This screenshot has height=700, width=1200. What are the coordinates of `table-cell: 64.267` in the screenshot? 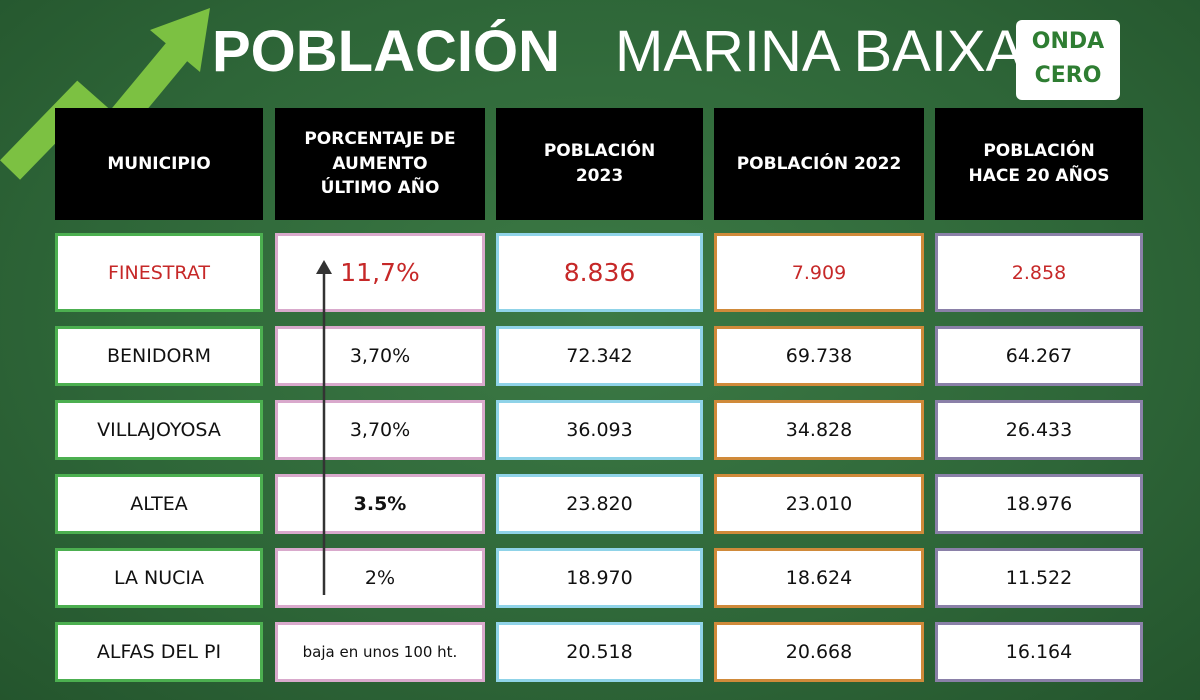 It's located at (1039, 356).